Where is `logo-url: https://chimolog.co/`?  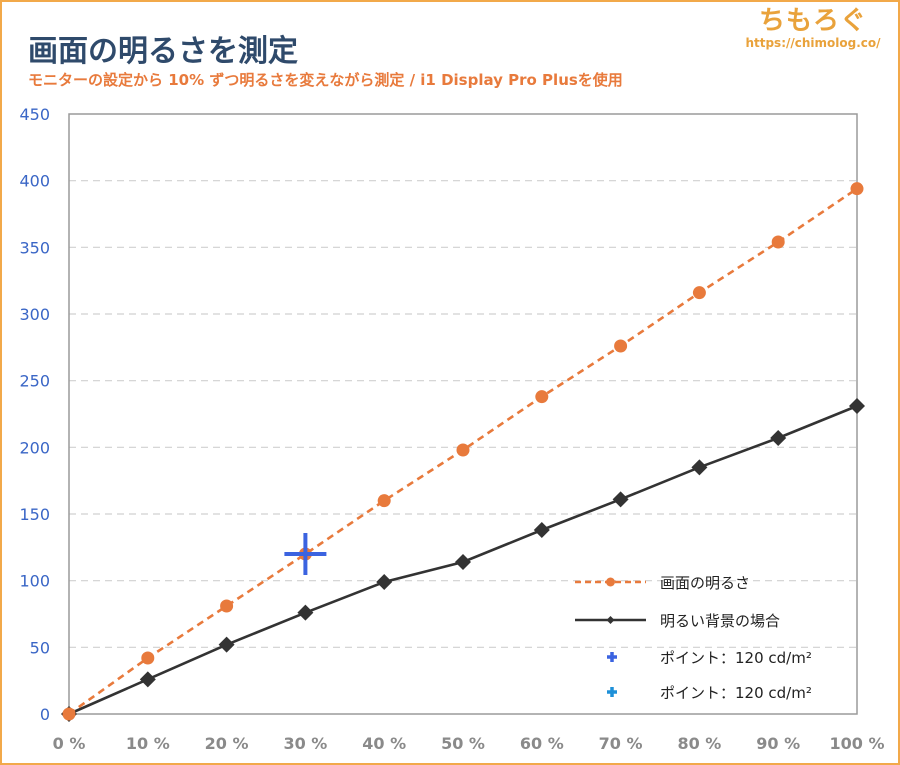
logo-url: https://chimolog.co/ is located at coordinates (813, 43).